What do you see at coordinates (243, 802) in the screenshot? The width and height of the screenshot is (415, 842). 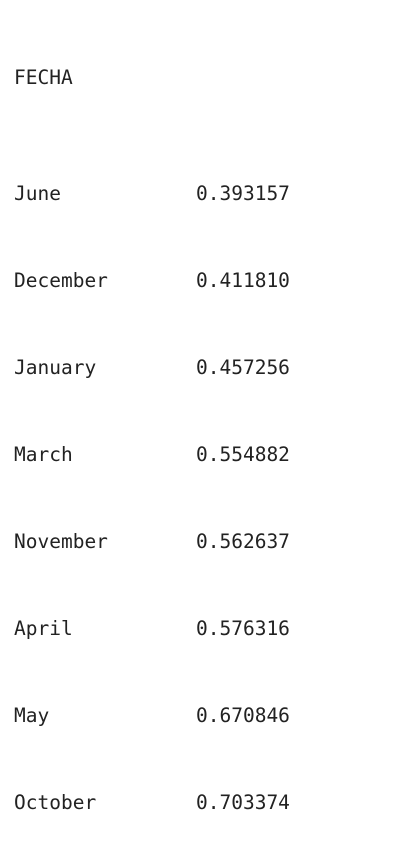 I see `row-value: 0.703374` at bounding box center [243, 802].